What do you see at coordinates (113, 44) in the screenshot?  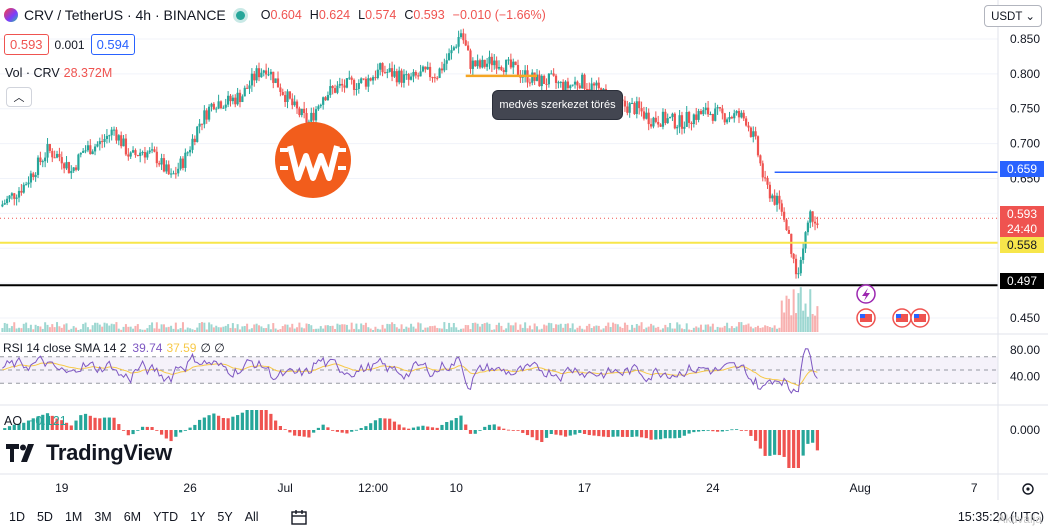 I see `buy-price-button: 0.594` at bounding box center [113, 44].